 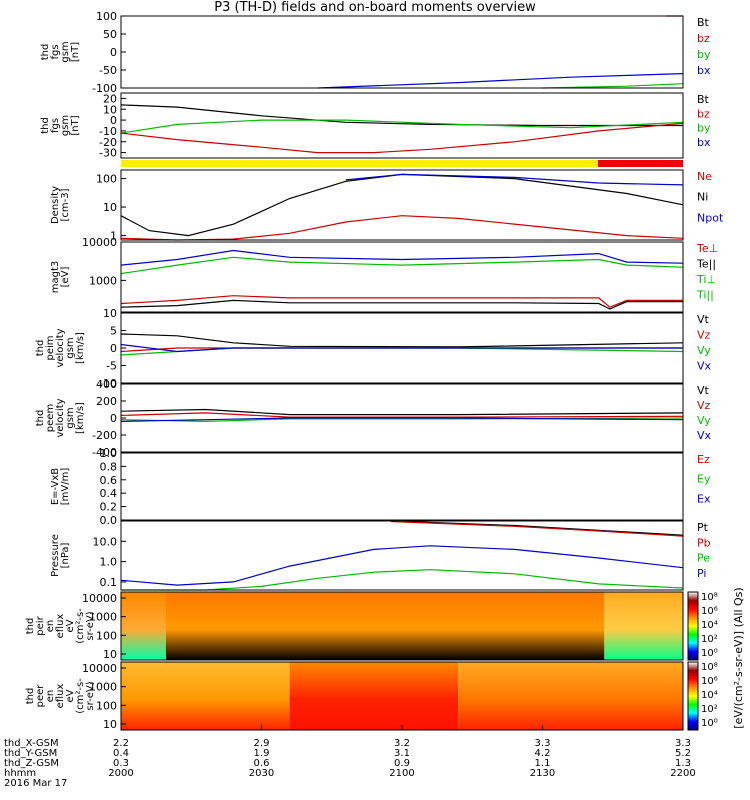 I want to click on ytick-label: 1.0, so click(x=109, y=453).